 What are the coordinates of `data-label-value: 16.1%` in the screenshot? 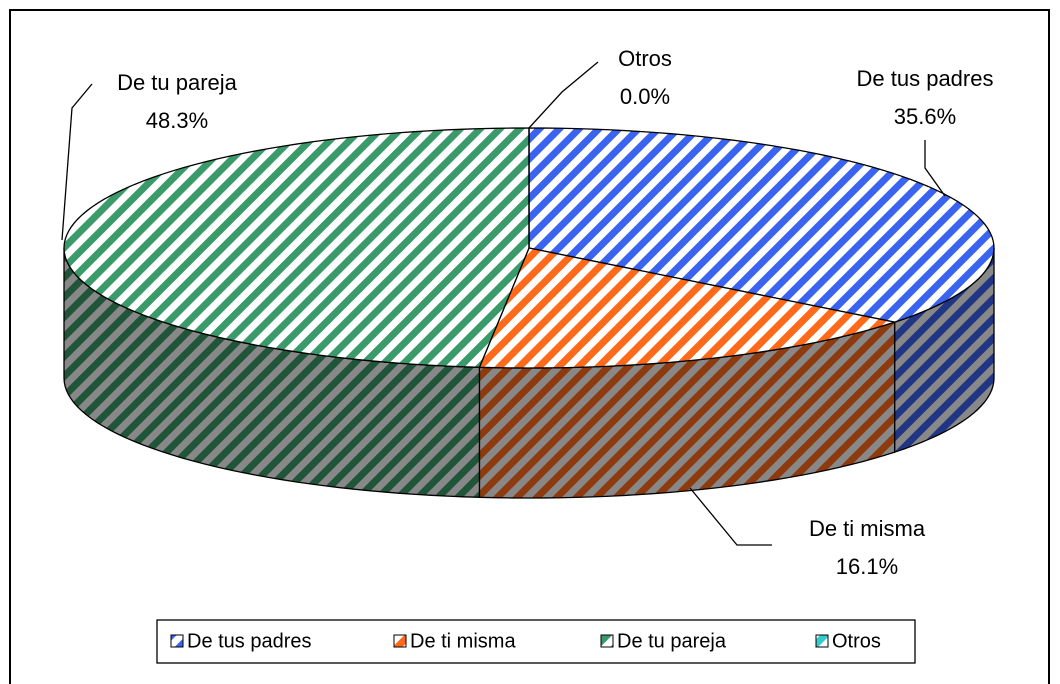 It's located at (867, 566).